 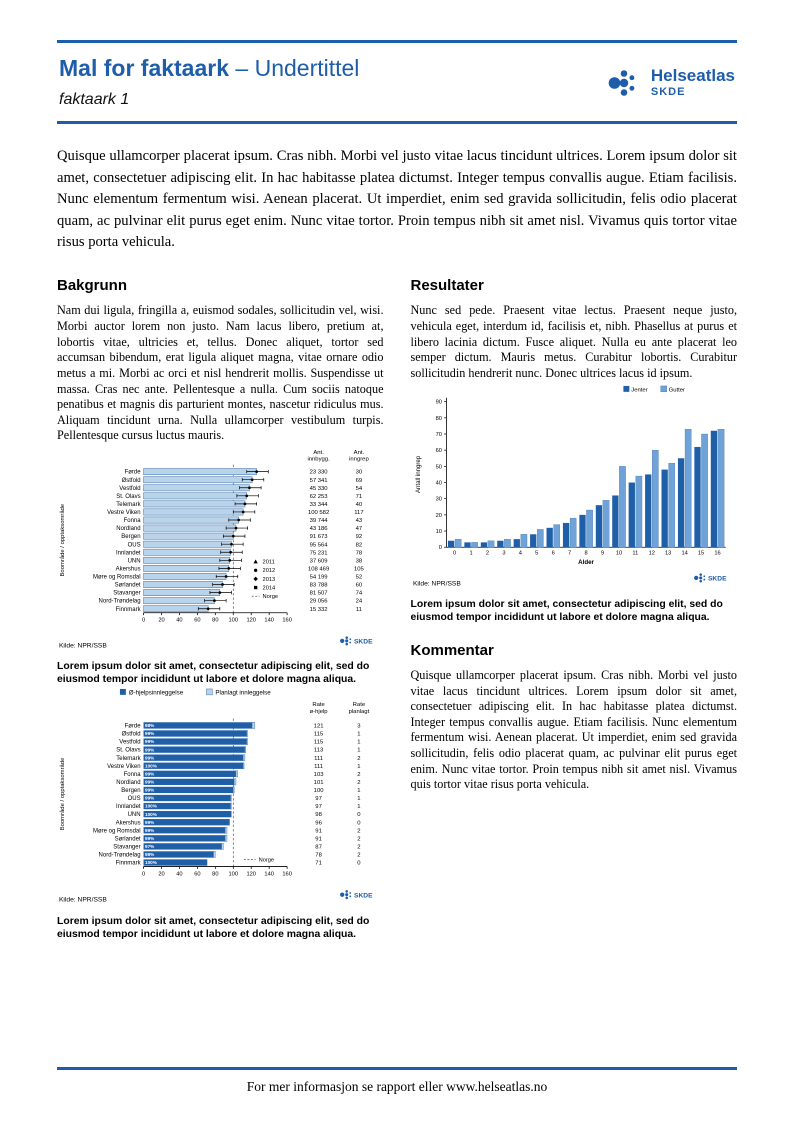 What do you see at coordinates (319, 602) in the screenshot?
I see `value-innbygg: 29 056` at bounding box center [319, 602].